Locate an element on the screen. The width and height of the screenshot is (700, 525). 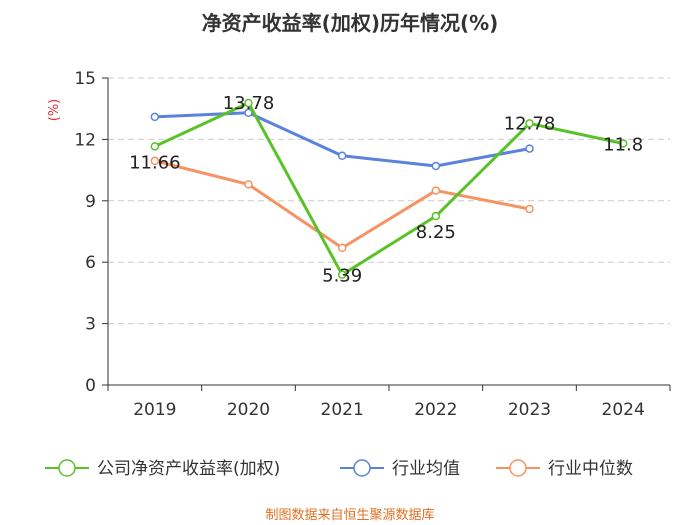
chart-title: 净资产收益率(加权)历年情况(%) is located at coordinates (350, 23).